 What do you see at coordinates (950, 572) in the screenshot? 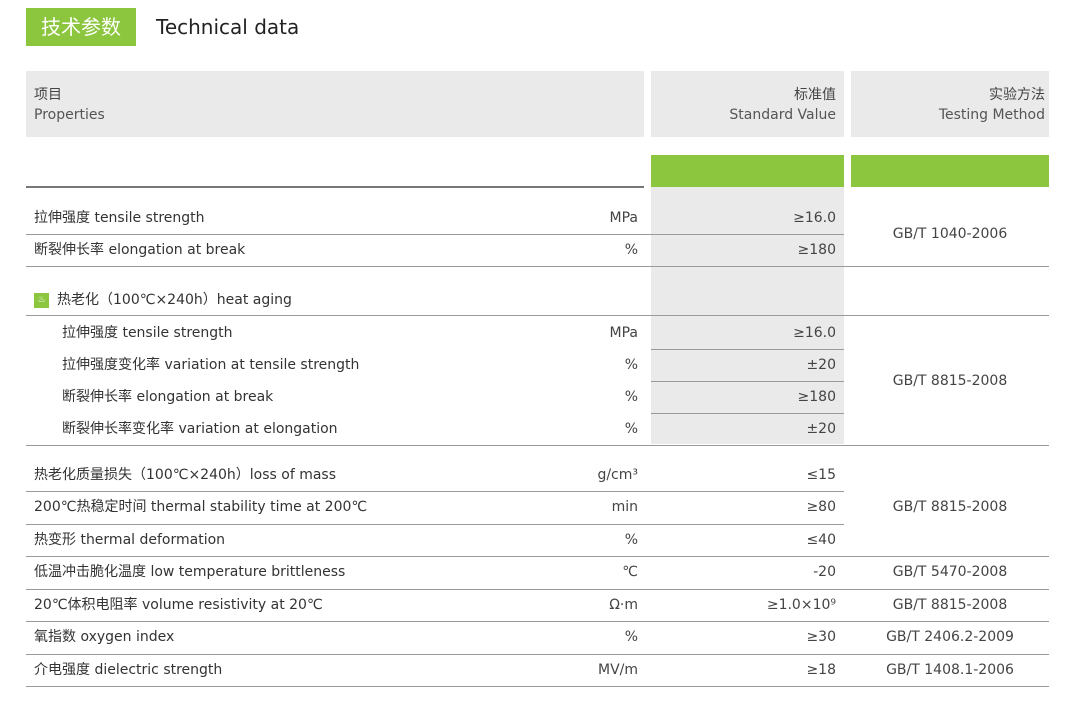
I see `testing-method: GB/T 5470-2008` at bounding box center [950, 572].